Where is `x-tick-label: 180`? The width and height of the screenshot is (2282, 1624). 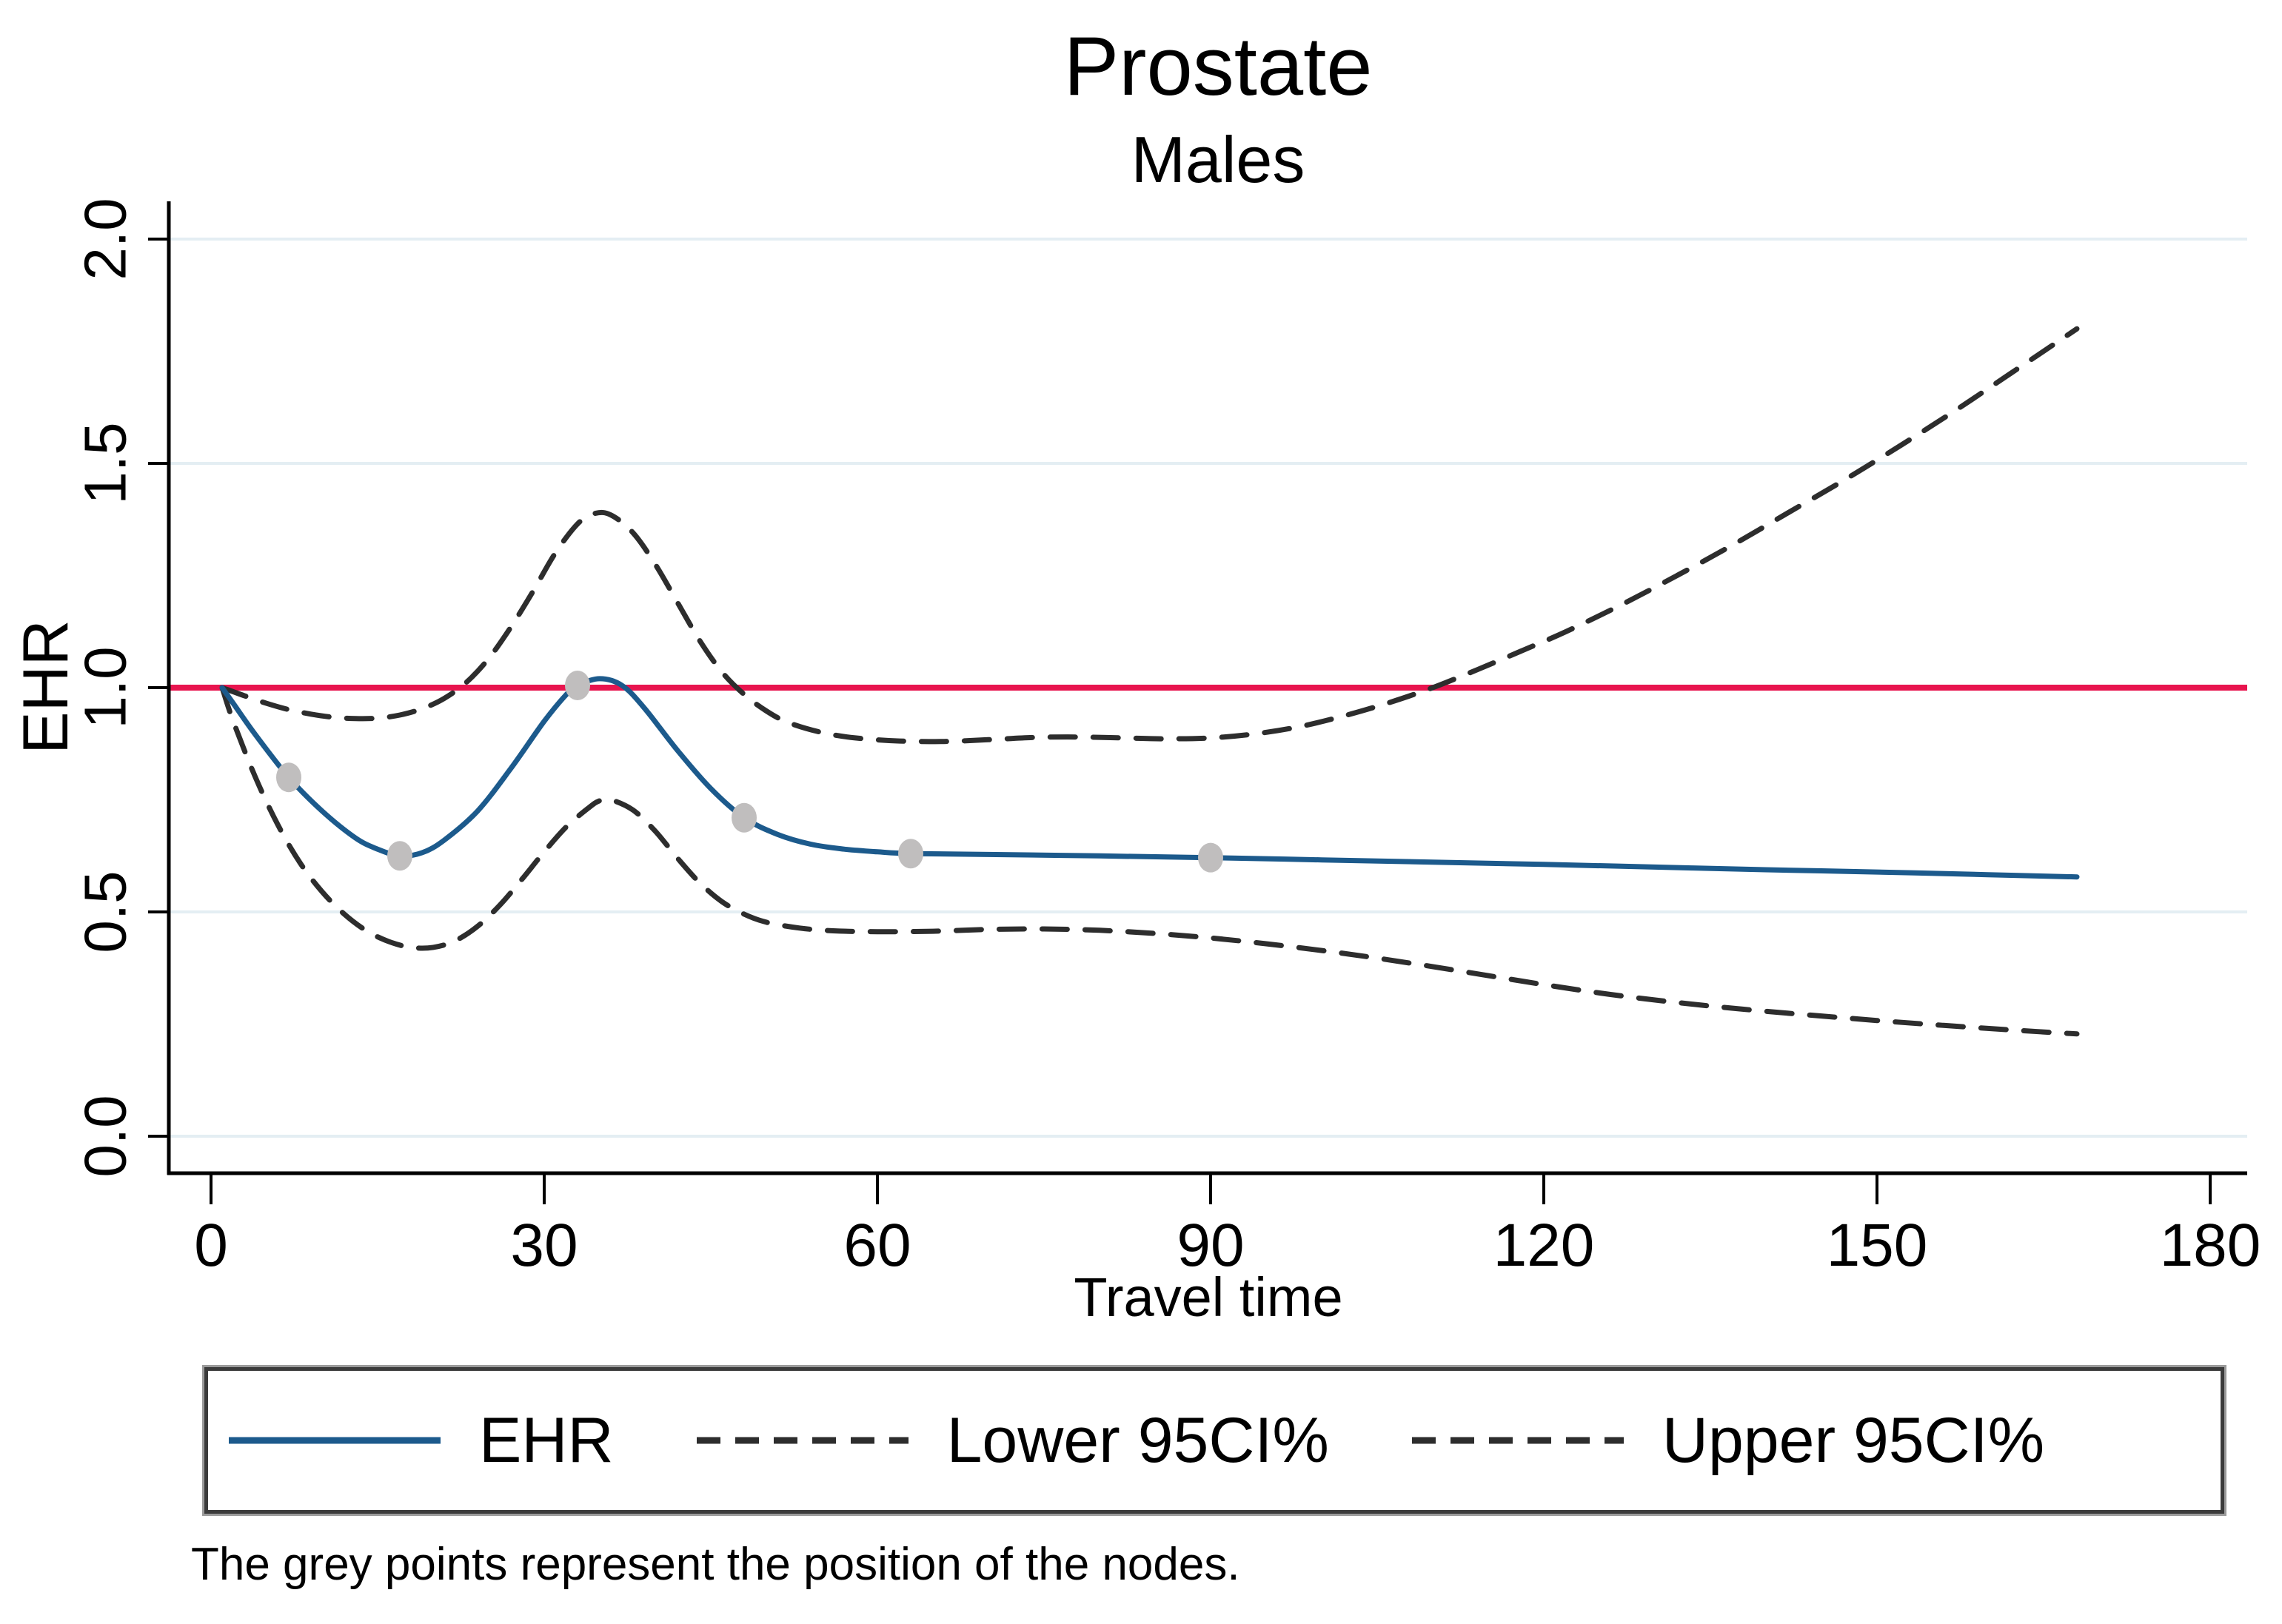
x-tick-label: 180 is located at coordinates (2210, 1245).